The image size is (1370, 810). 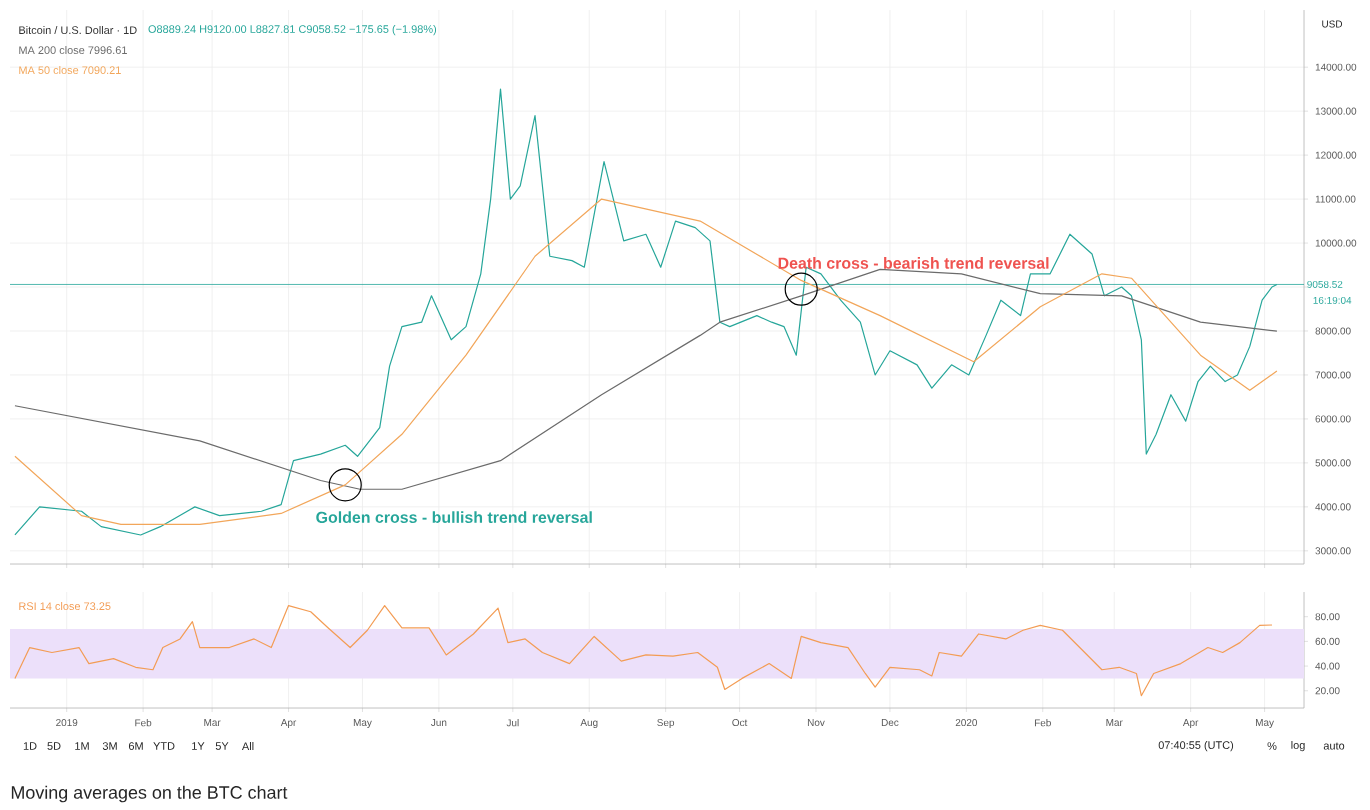 What do you see at coordinates (149, 794) in the screenshot?
I see `text: Moving averages on the BTC chart` at bounding box center [149, 794].